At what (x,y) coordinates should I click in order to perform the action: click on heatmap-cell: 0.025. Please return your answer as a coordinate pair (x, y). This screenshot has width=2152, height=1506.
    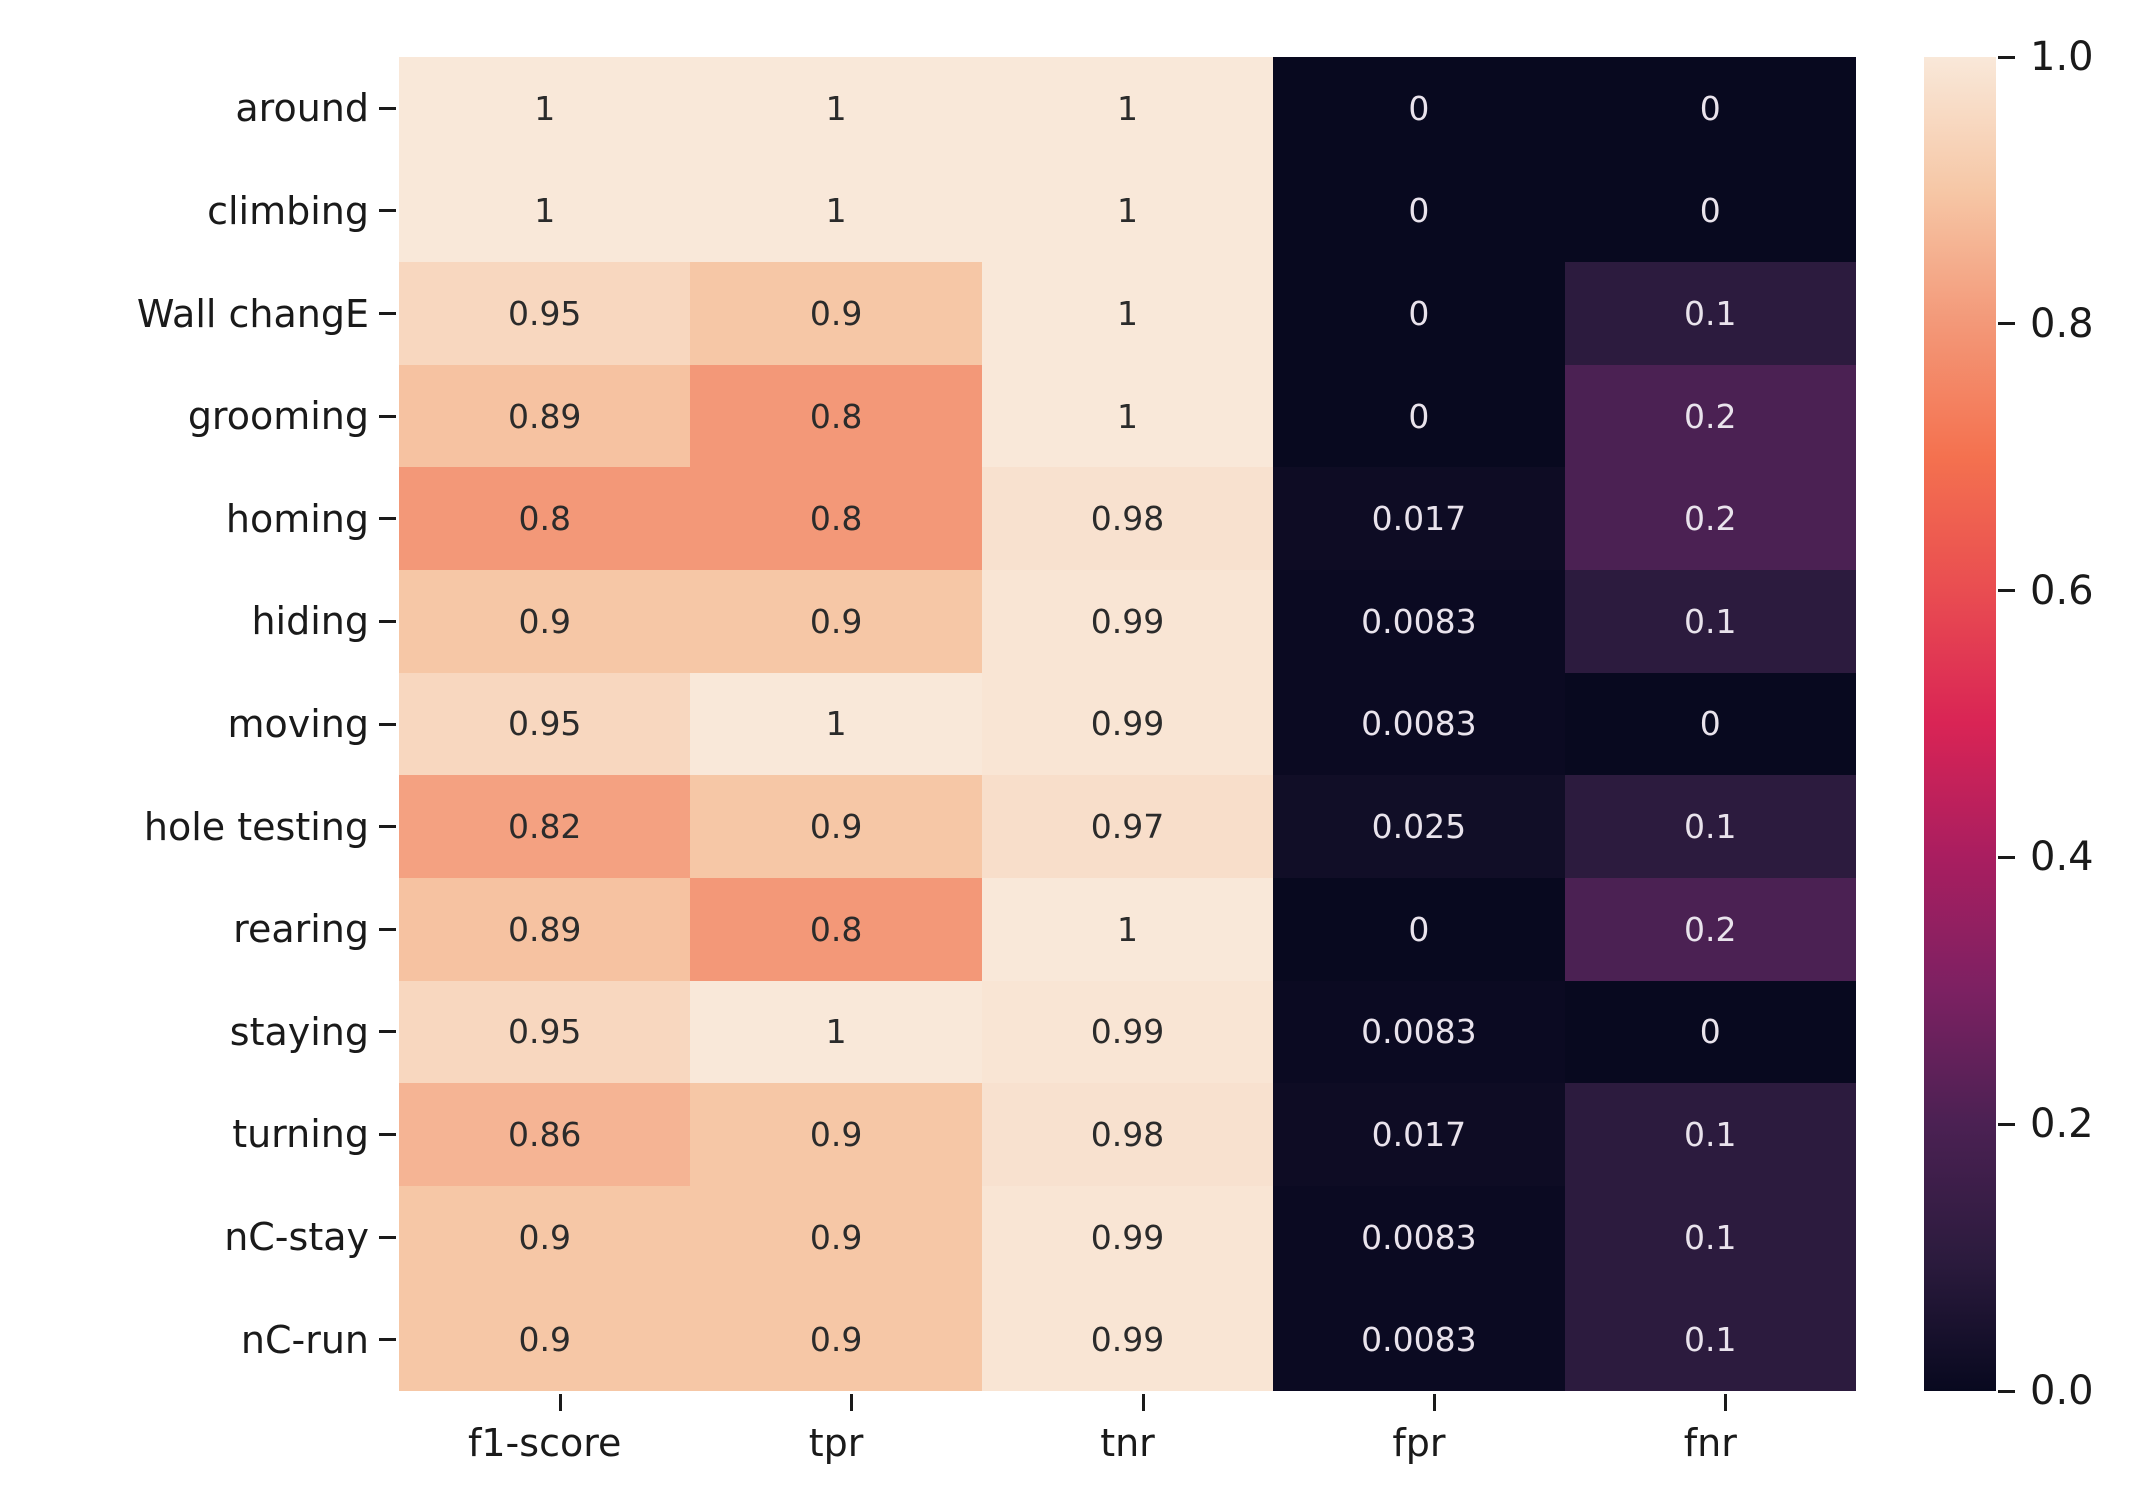
    Looking at the image, I should click on (1419, 826).